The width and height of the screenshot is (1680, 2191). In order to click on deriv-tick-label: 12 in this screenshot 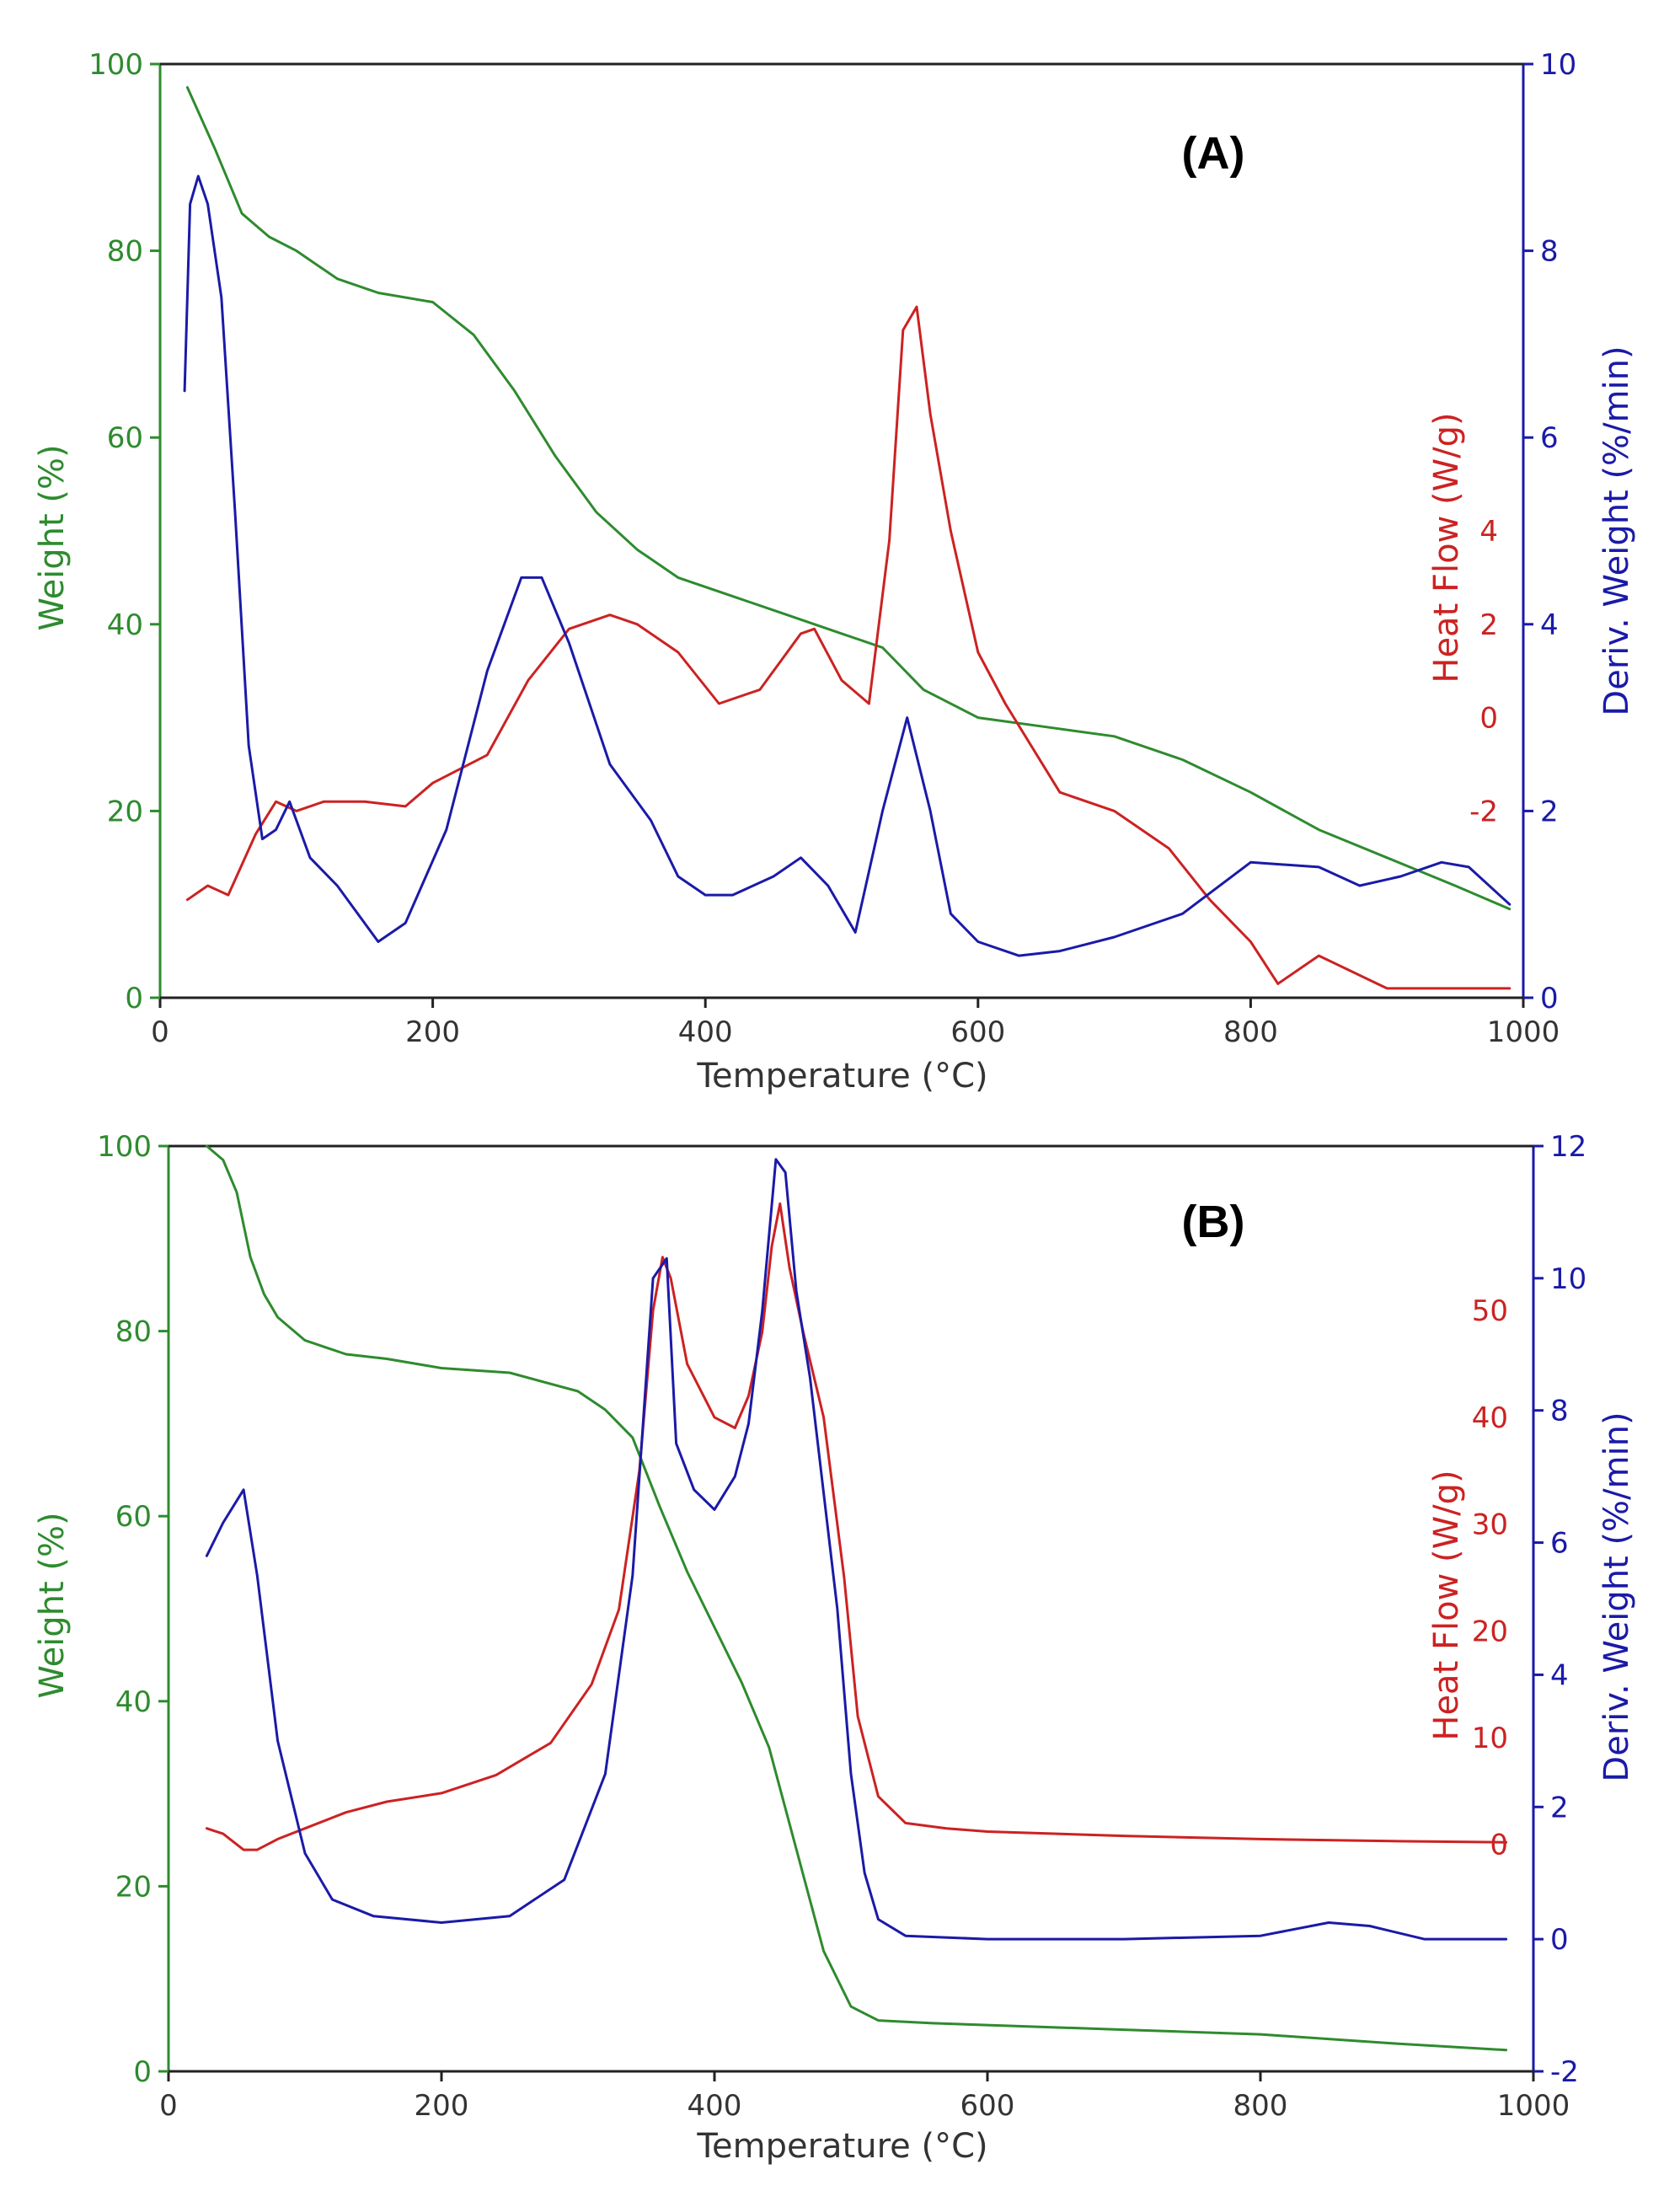, I will do `click(1568, 1147)`.